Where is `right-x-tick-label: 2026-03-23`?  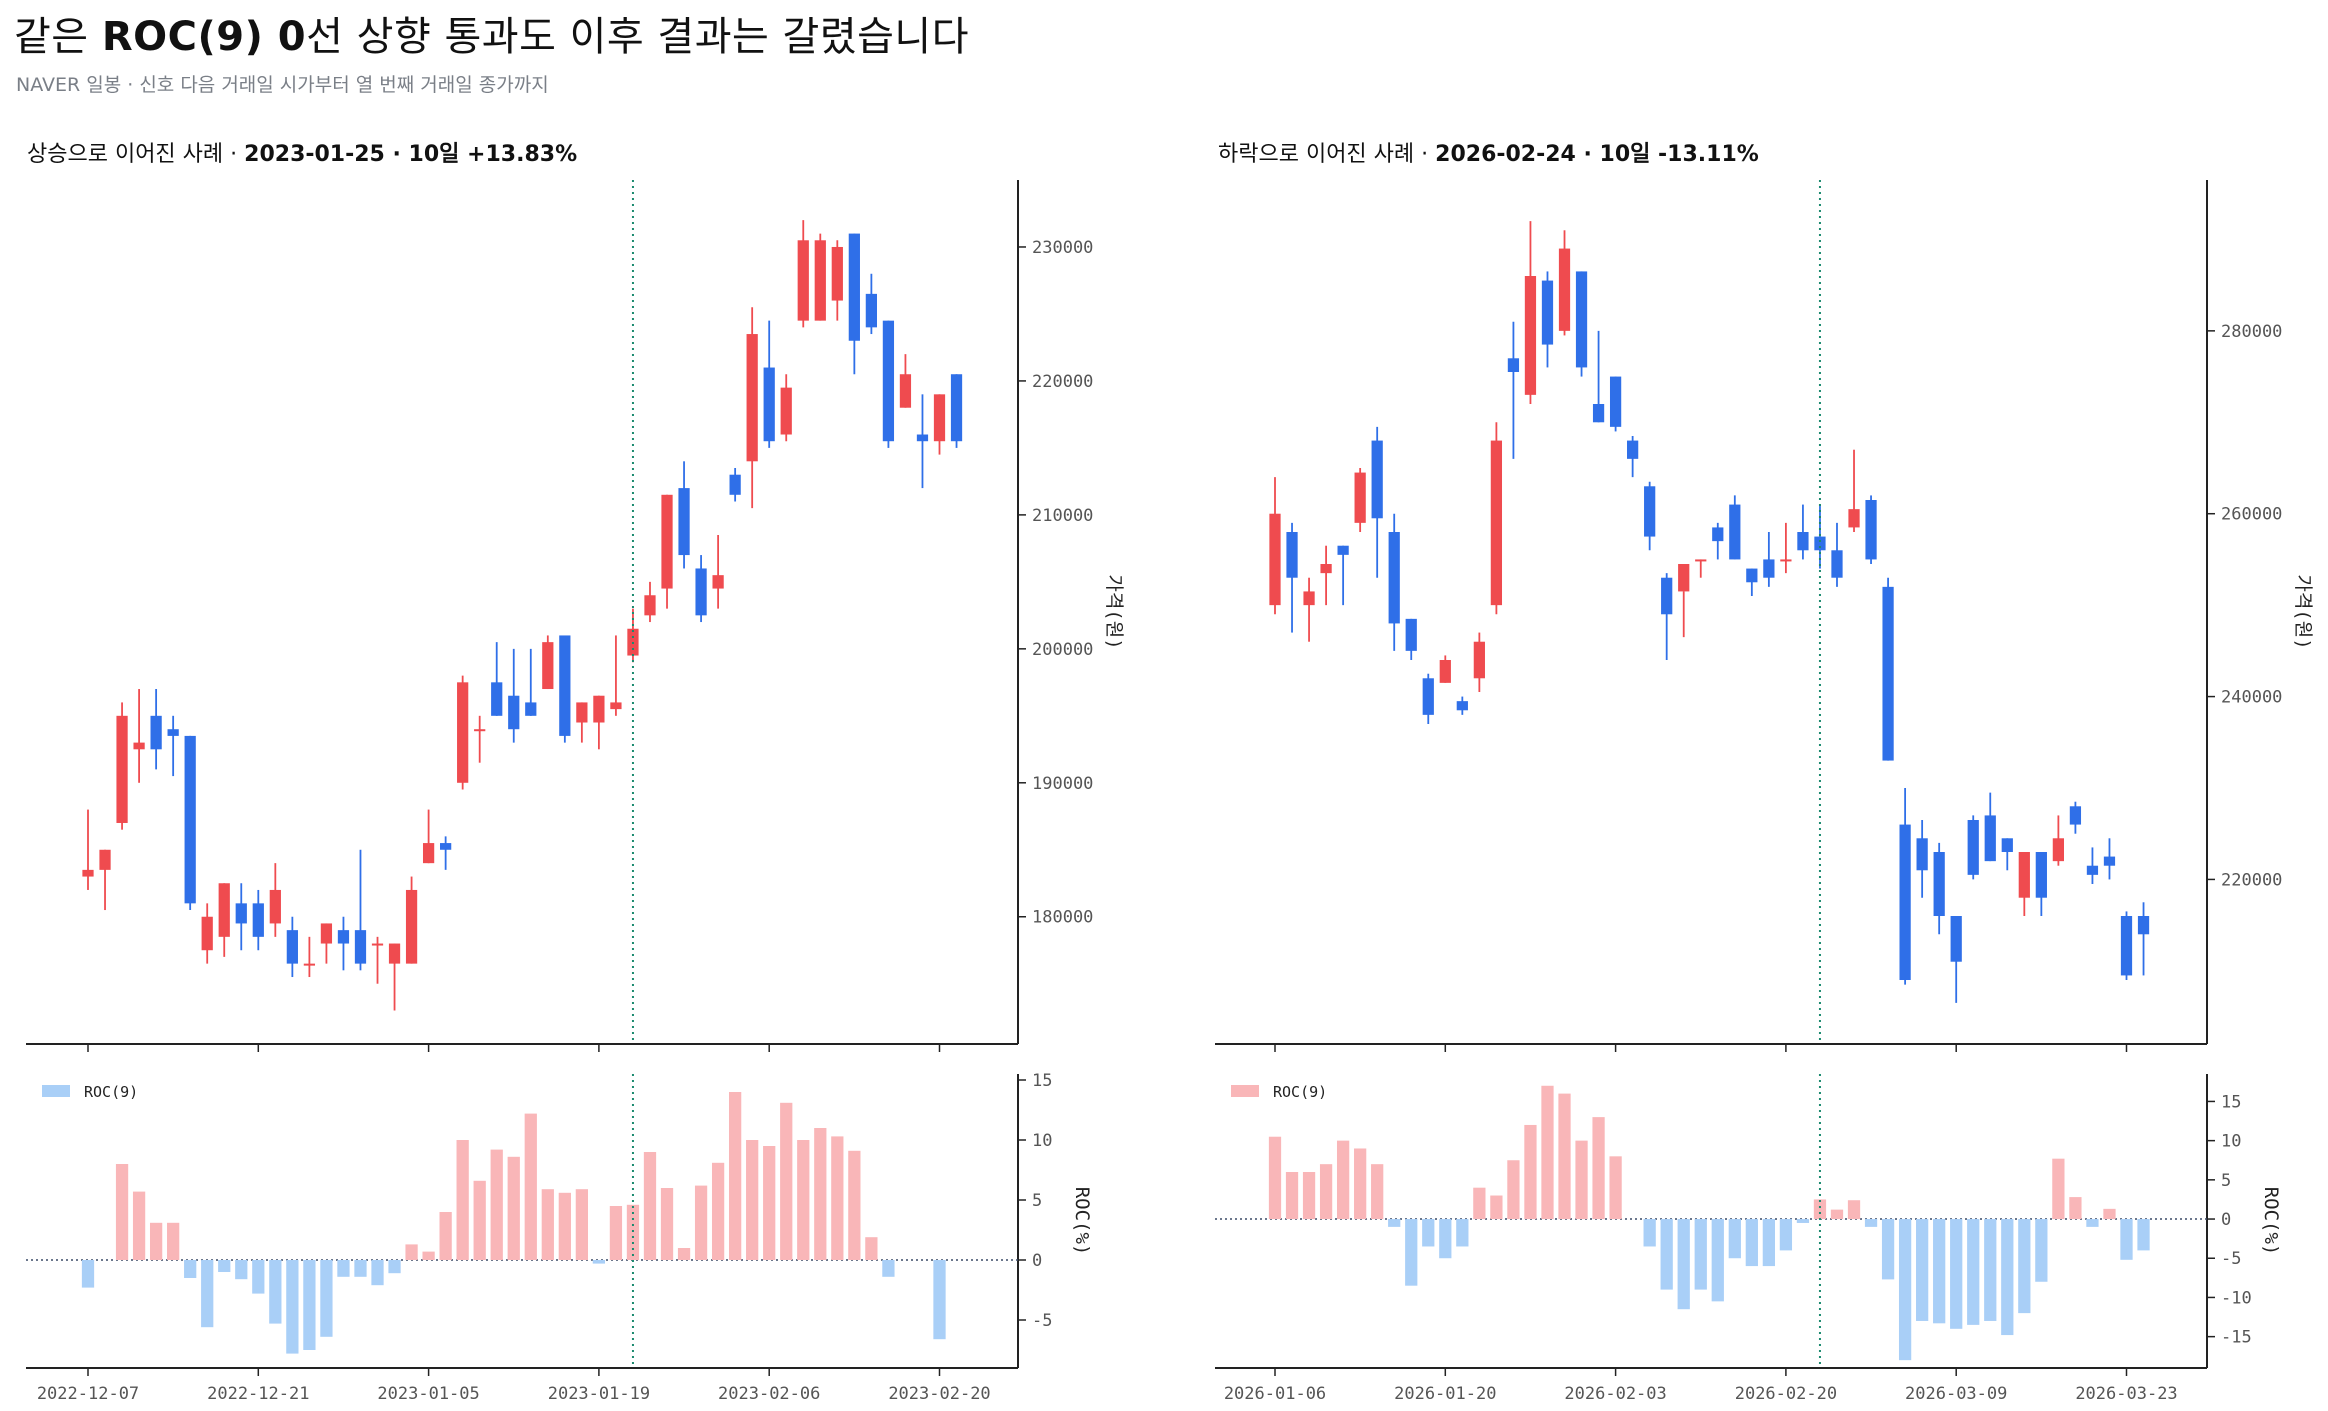
right-x-tick-label: 2026-03-23 is located at coordinates (2126, 1394).